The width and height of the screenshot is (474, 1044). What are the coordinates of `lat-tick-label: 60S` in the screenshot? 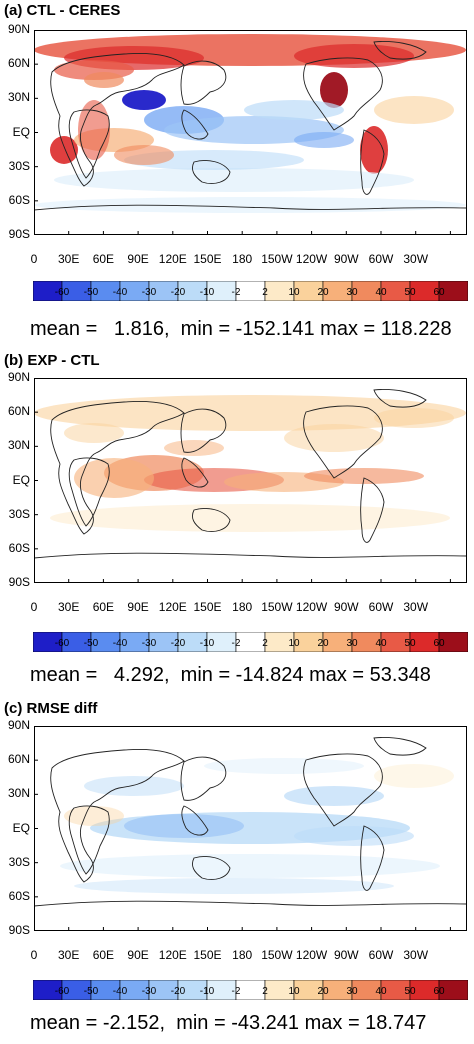 It's located at (19, 895).